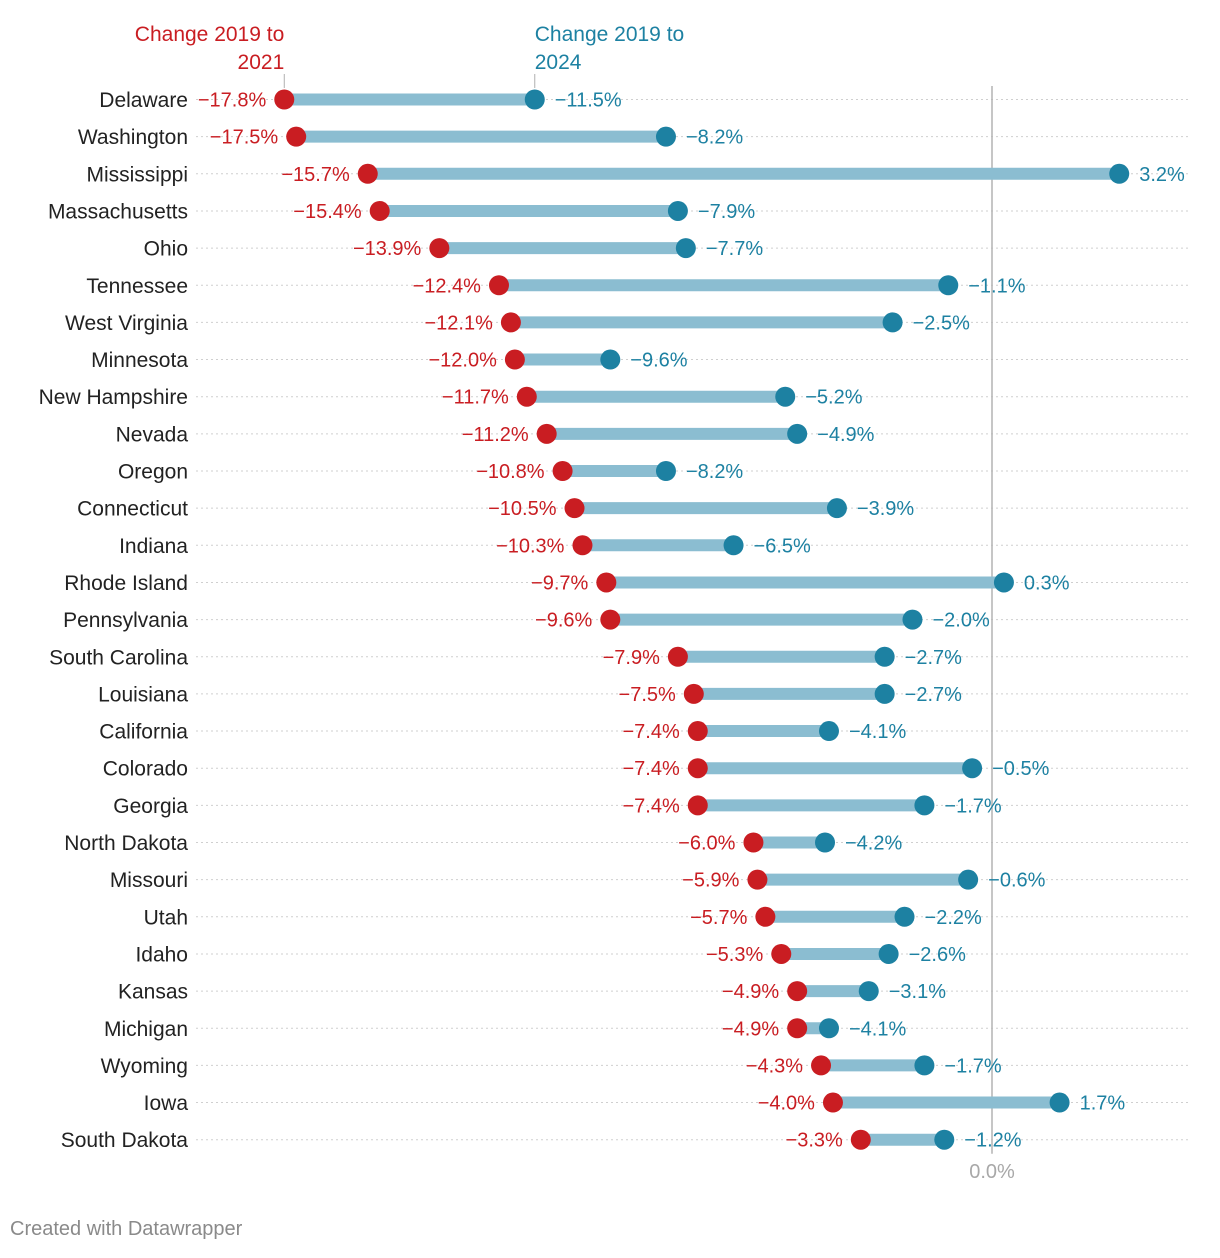 This screenshot has width=1220, height=1258. What do you see at coordinates (149, 880) in the screenshot?
I see `state-label: Missouri` at bounding box center [149, 880].